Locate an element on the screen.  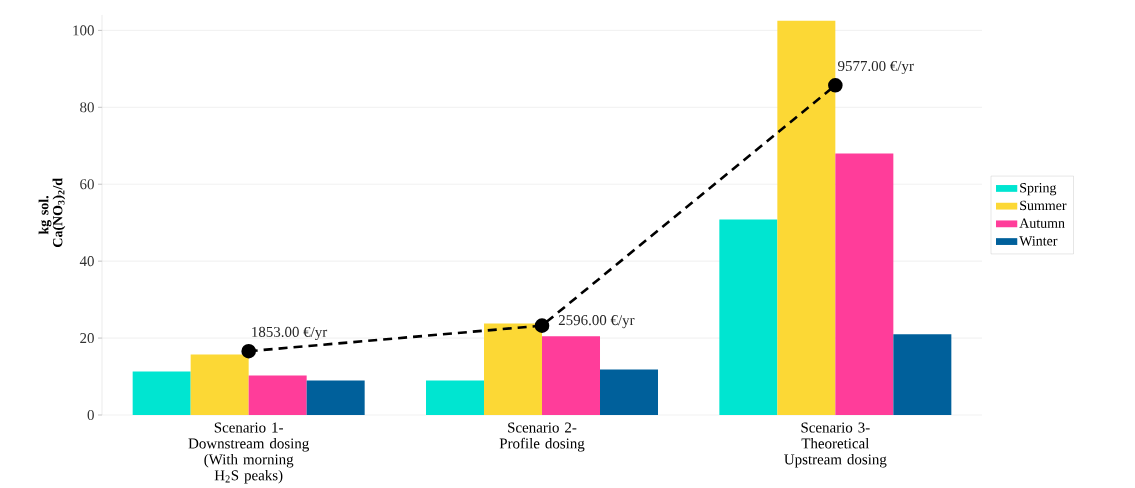
y-tick-label: 100 is located at coordinates (83, 30).